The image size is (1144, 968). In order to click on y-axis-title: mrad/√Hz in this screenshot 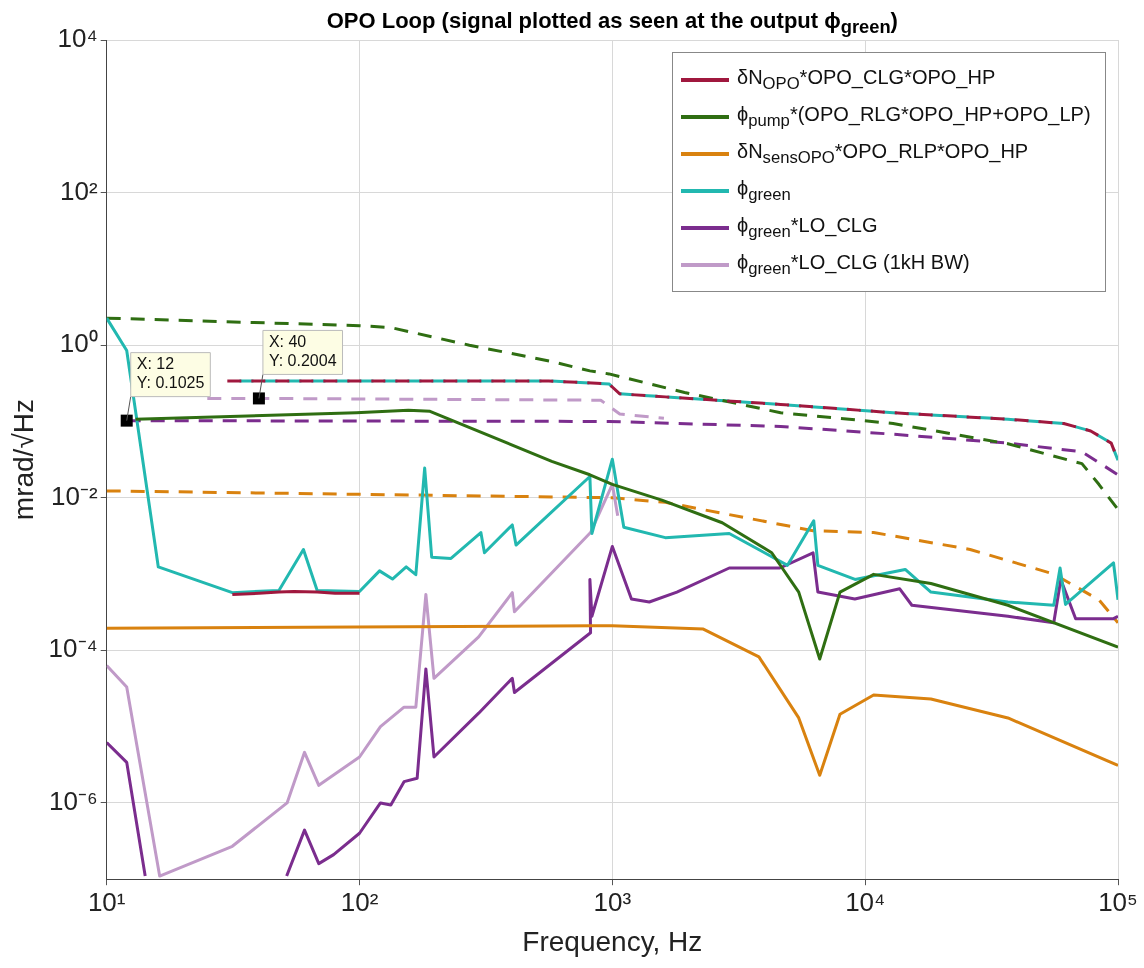, I will do `click(23, 460)`.